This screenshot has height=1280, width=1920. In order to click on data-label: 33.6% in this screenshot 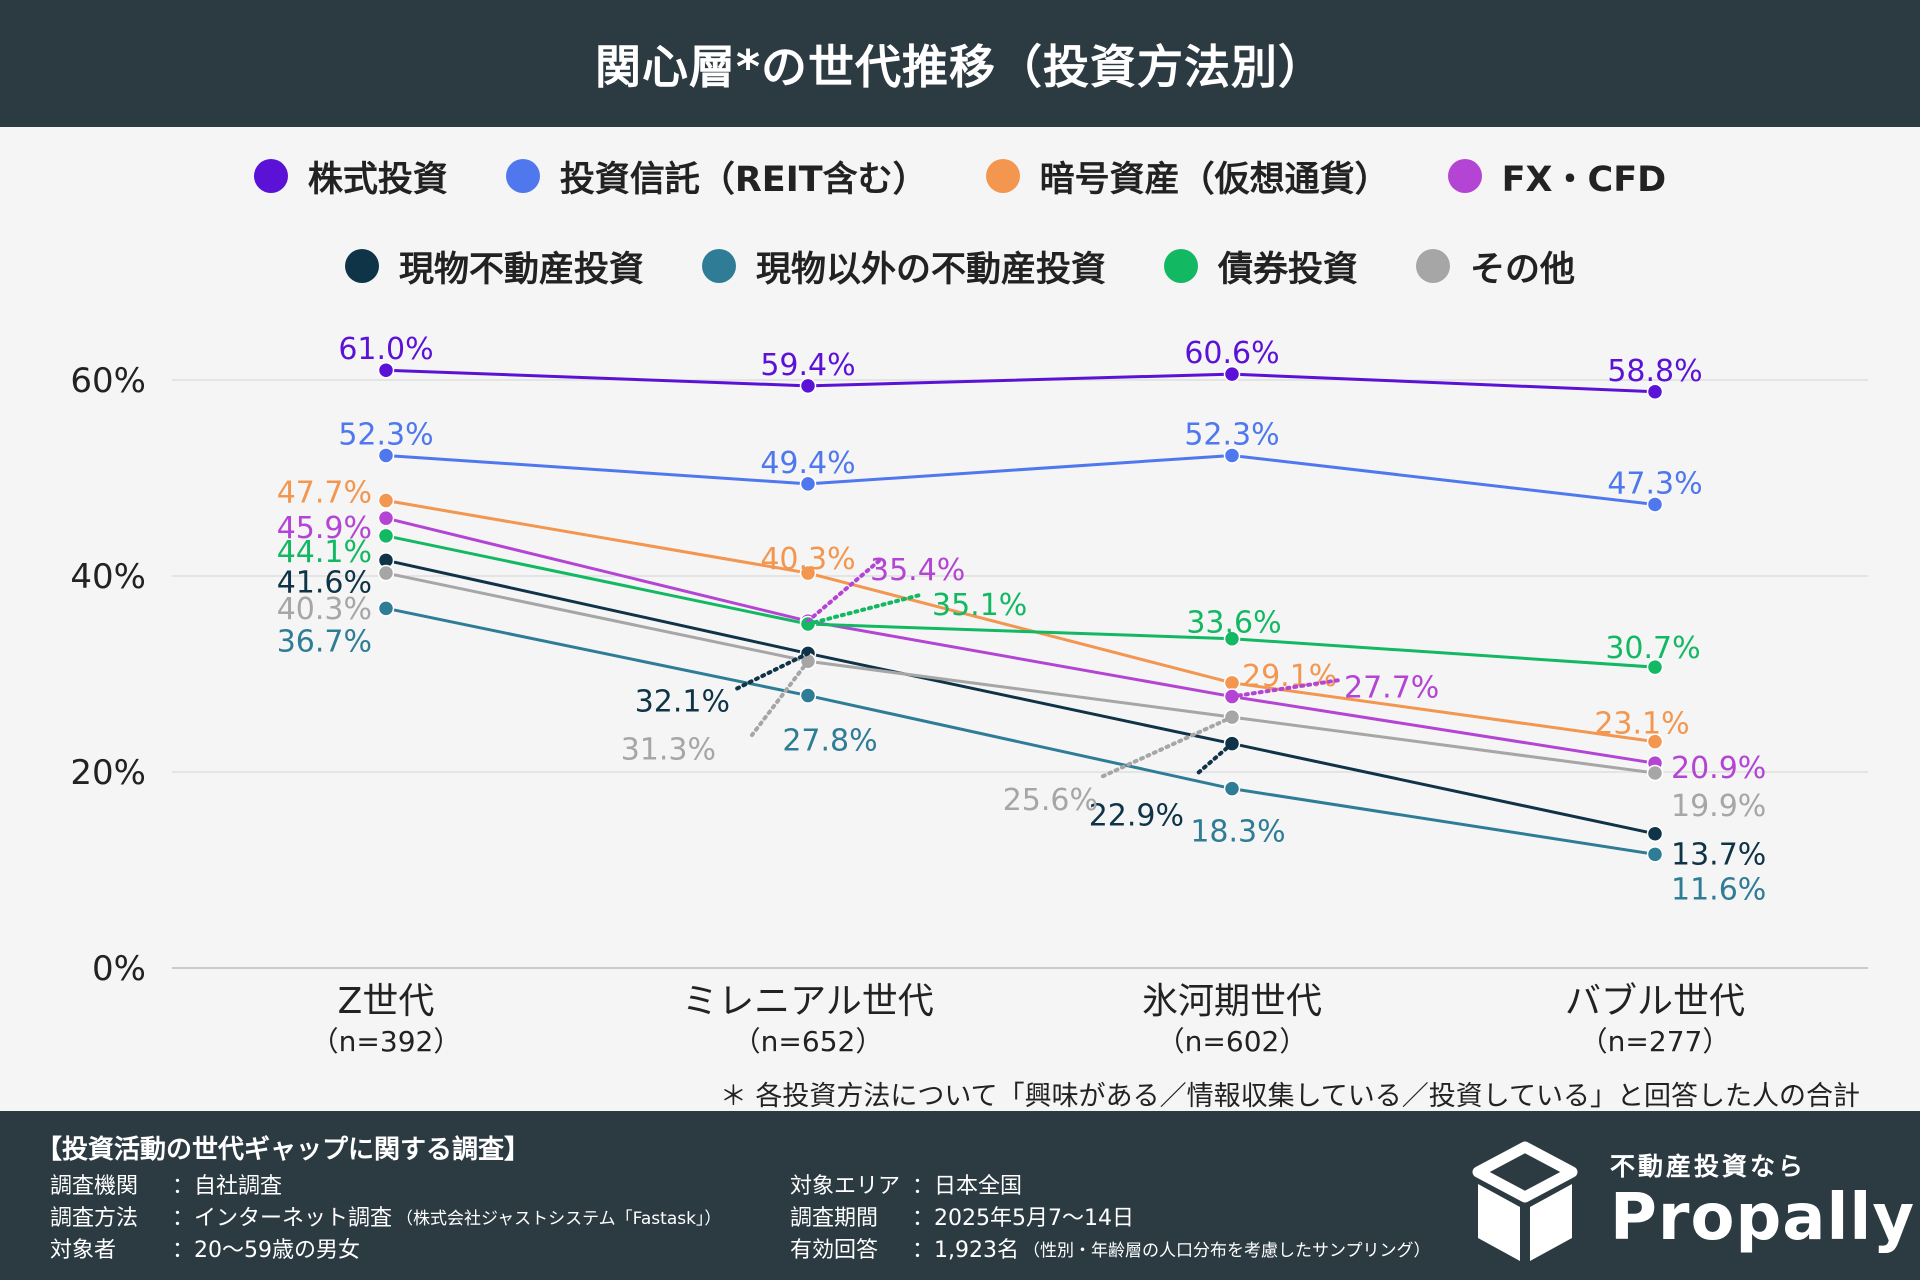, I will do `click(1233, 623)`.